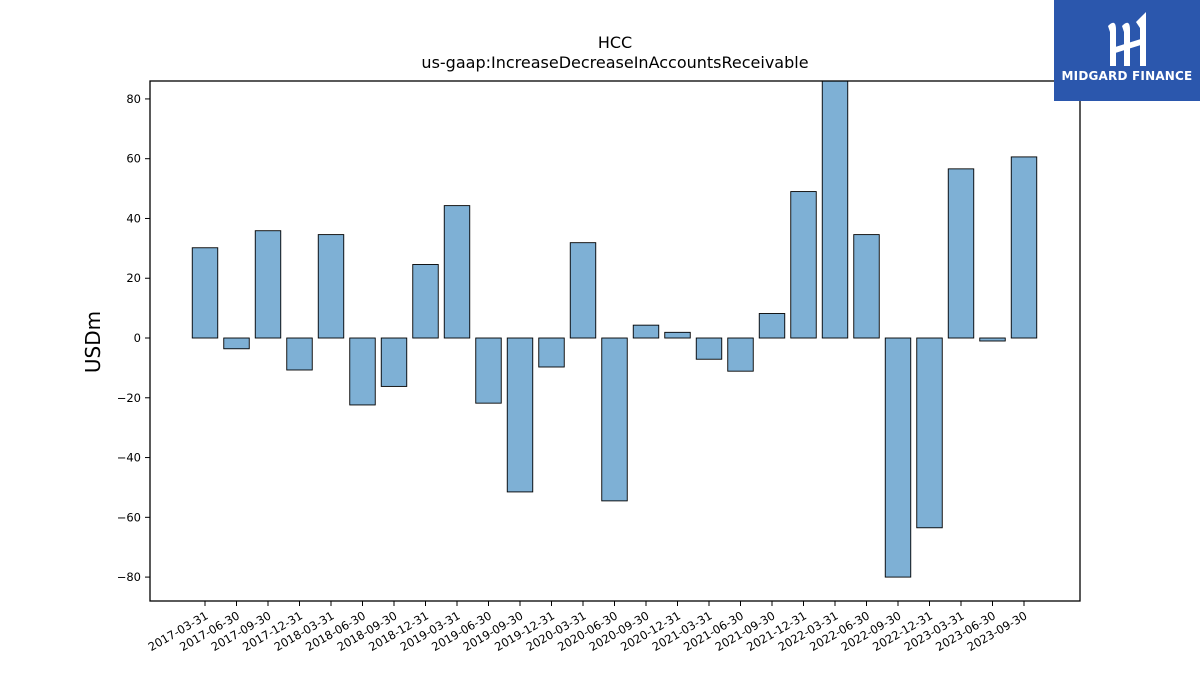  I want to click on y-tick-label: −60, so click(129, 517).